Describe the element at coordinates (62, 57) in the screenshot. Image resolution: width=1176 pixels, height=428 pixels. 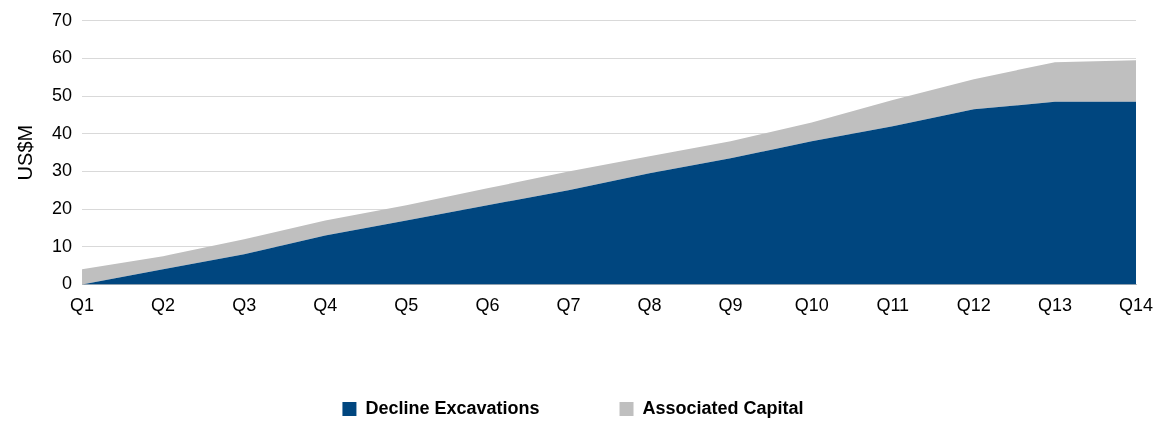
I see `y-tick-label: 60` at that location.